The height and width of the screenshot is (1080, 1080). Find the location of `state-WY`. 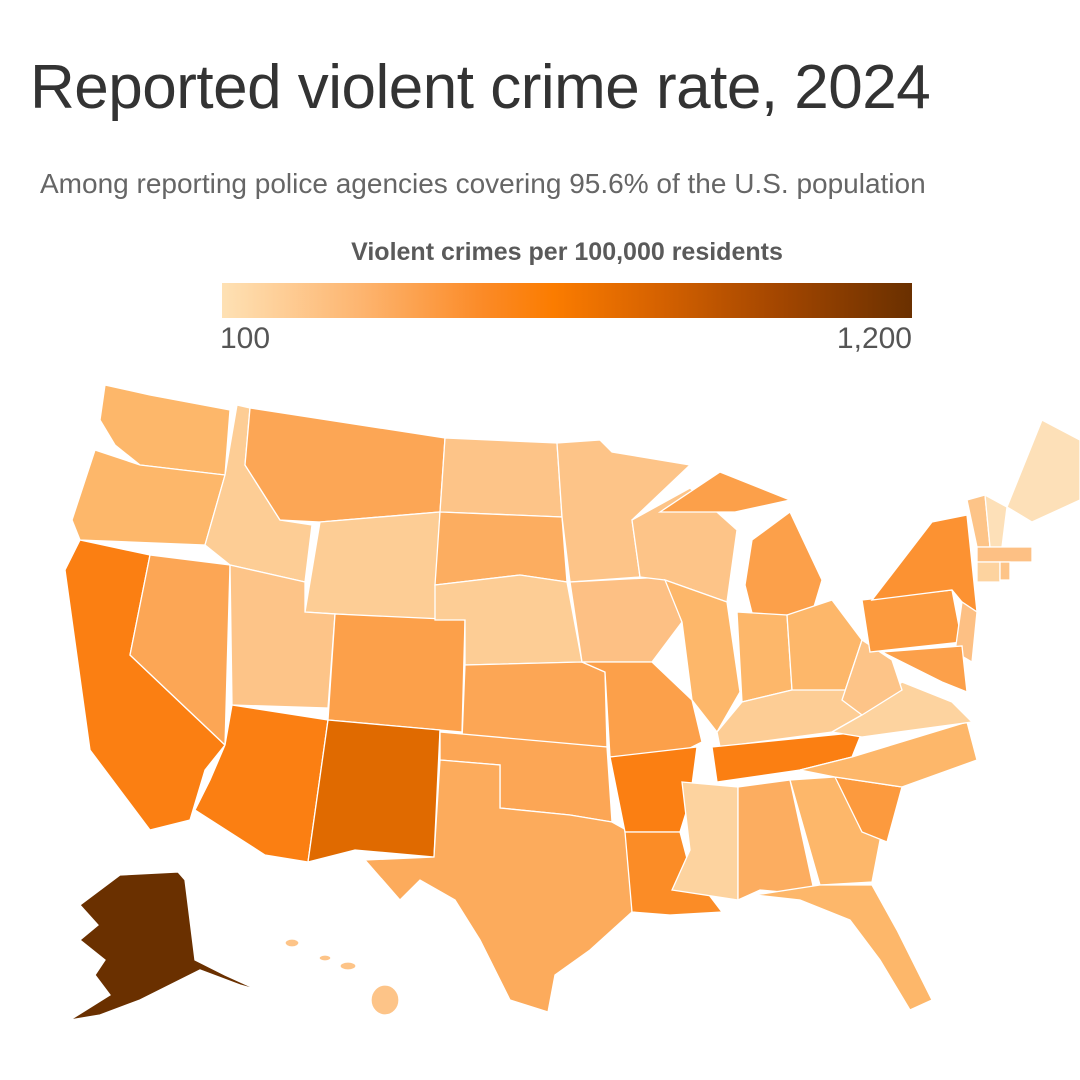

state-WY is located at coordinates (372, 566).